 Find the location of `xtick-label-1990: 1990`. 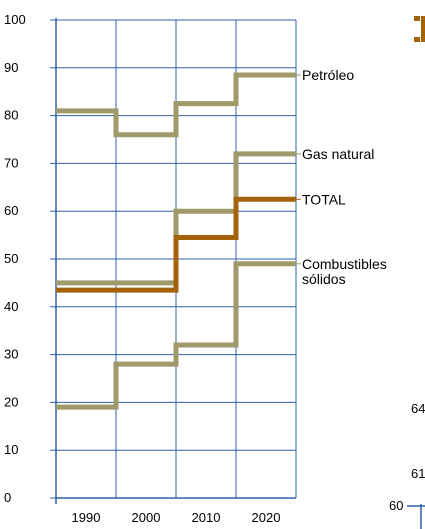

xtick-label-1990: 1990 is located at coordinates (86, 517).